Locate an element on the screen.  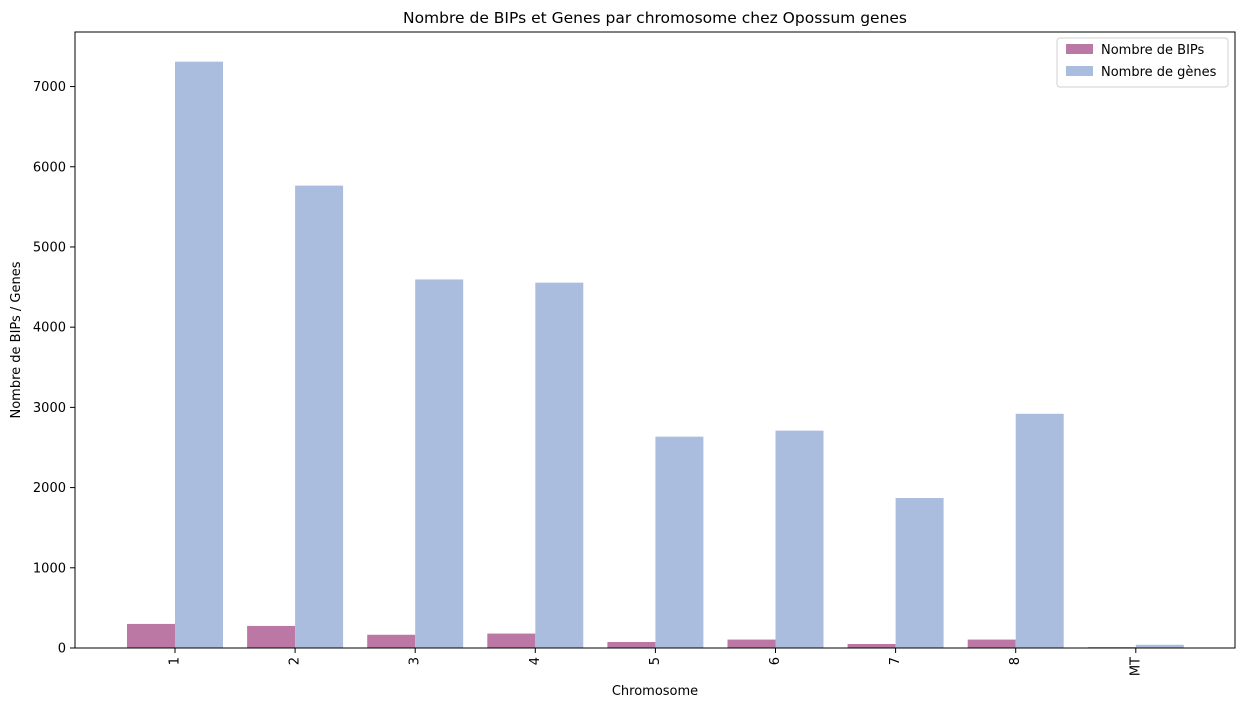
x-tick-label: 1 is located at coordinates (175, 661).